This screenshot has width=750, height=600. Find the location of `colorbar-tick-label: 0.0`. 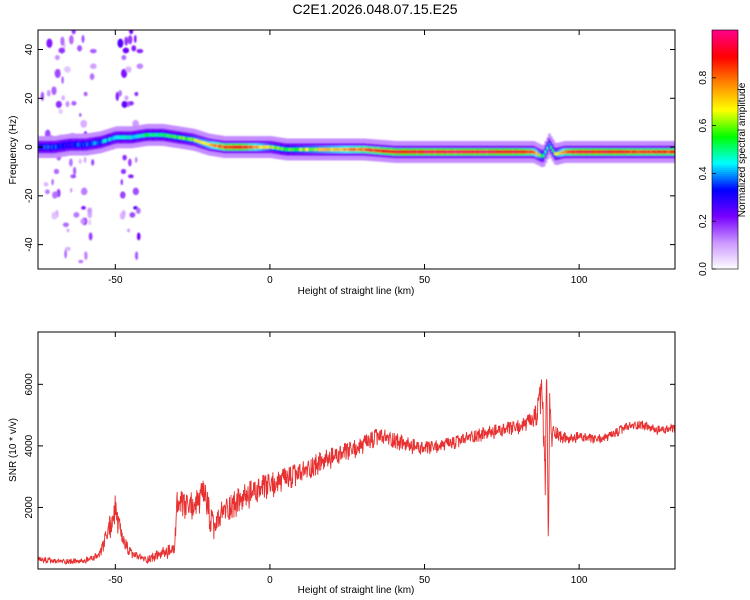

colorbar-tick-label: 0.0 is located at coordinates (703, 269).